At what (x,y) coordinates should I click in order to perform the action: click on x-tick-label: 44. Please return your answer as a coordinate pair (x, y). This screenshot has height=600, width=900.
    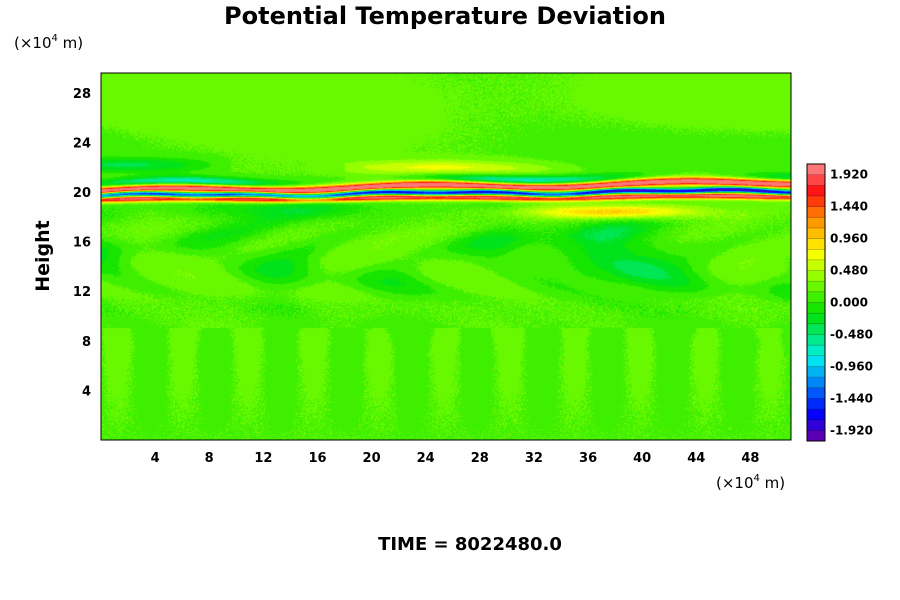
    Looking at the image, I should click on (696, 458).